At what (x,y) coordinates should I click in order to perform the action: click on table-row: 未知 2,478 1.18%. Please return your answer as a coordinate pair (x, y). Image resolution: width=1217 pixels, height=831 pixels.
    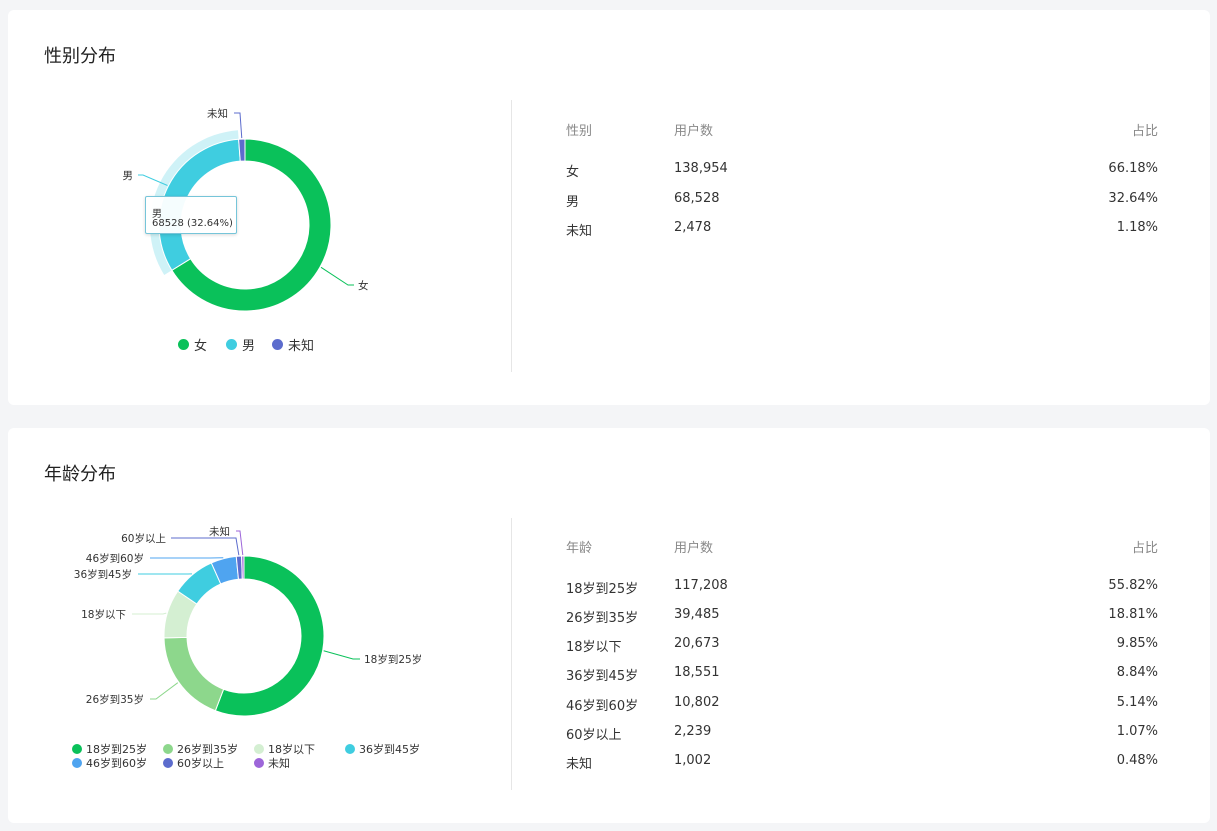
    Looking at the image, I should click on (862, 230).